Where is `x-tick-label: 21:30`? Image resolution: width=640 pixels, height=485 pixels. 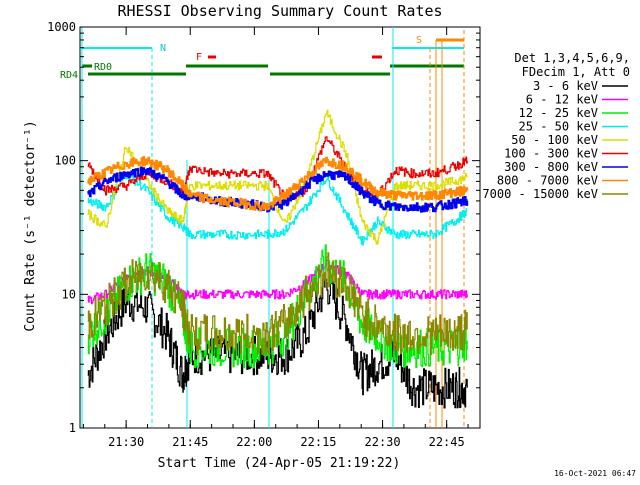
x-tick-label: 21:30 is located at coordinates (126, 442).